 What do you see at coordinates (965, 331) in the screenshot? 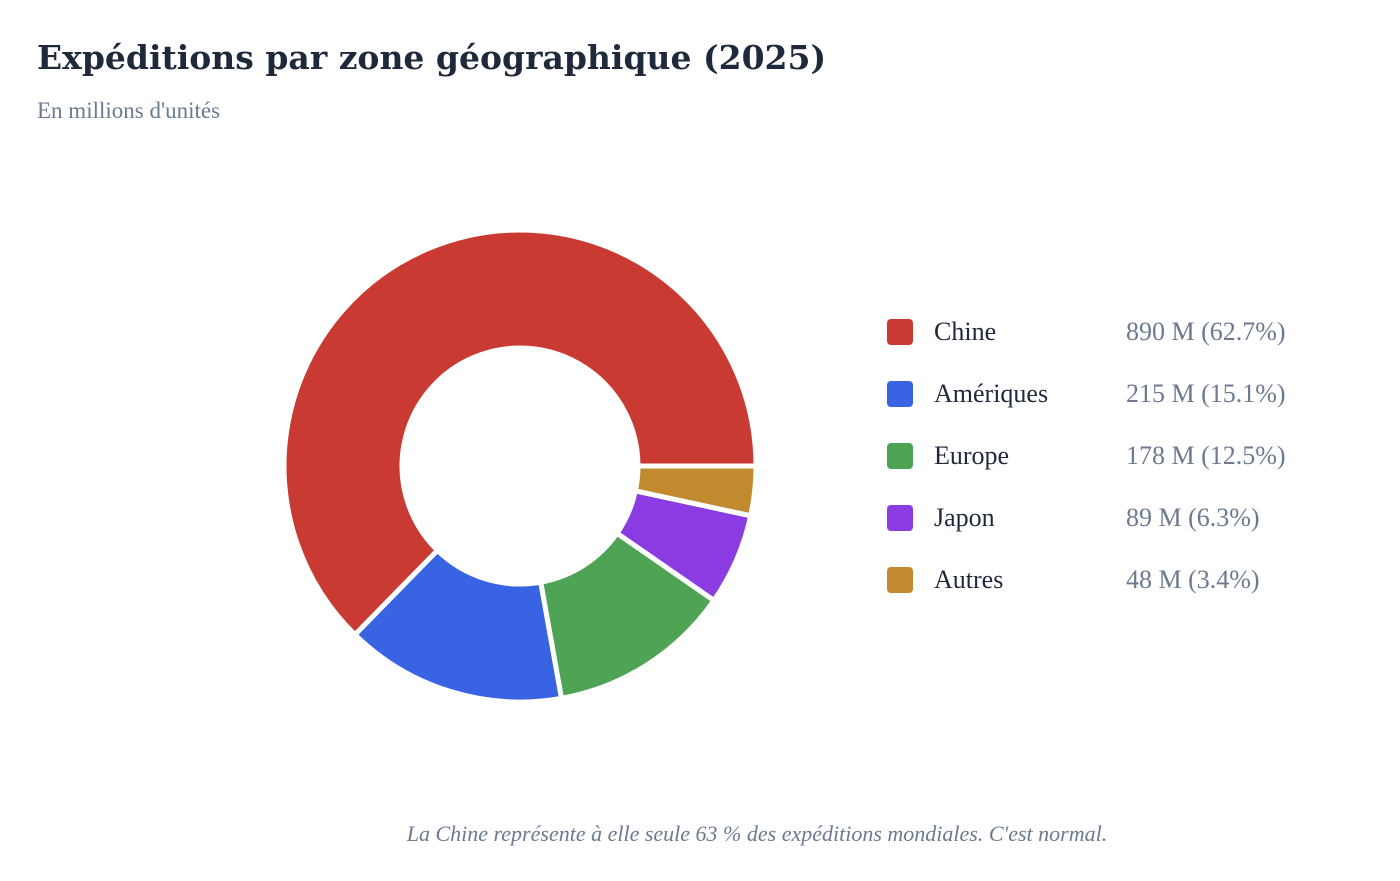
I see `legend-label: Chine` at bounding box center [965, 331].